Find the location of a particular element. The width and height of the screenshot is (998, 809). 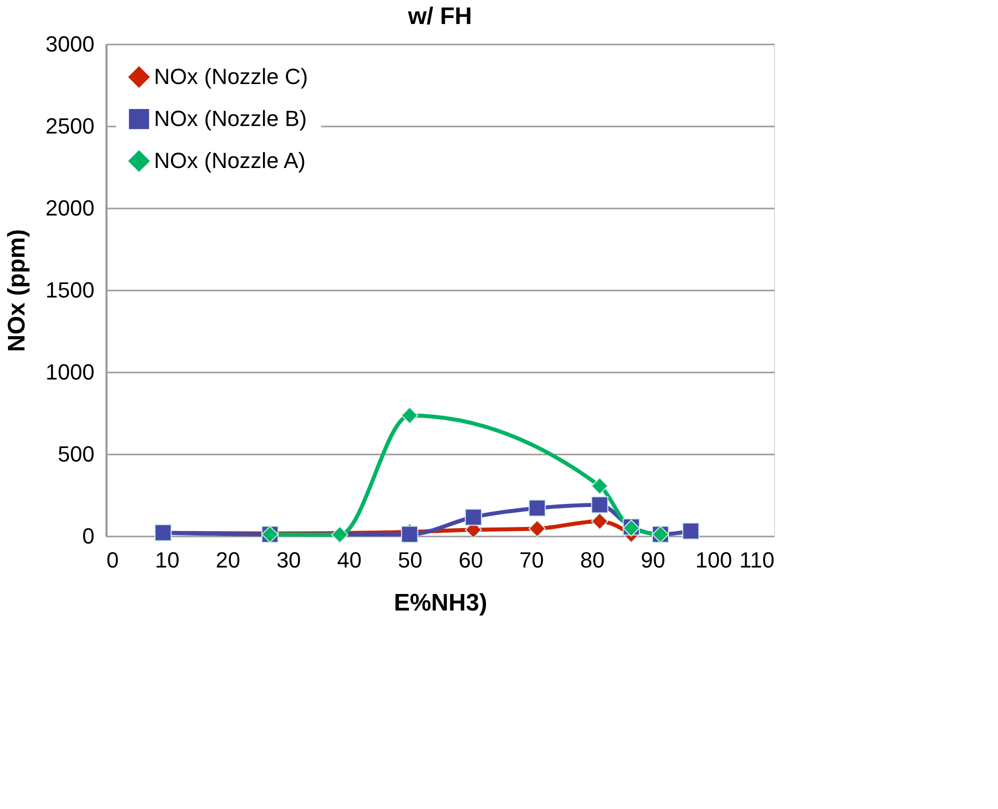

y-tick-label: 2500 is located at coordinates (70, 126).